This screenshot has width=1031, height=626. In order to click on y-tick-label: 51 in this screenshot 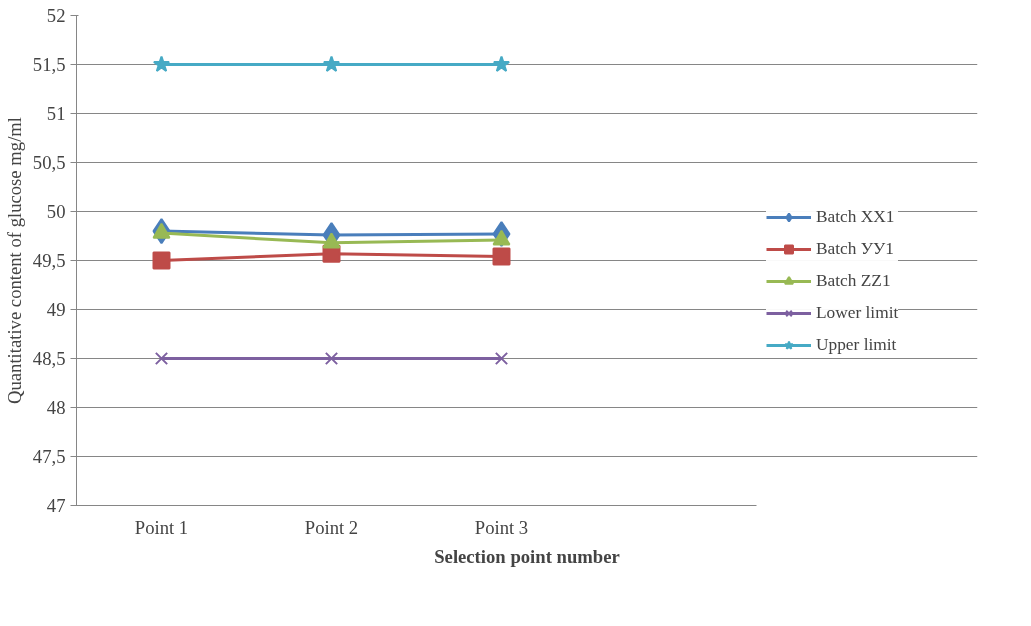, I will do `click(56, 113)`.